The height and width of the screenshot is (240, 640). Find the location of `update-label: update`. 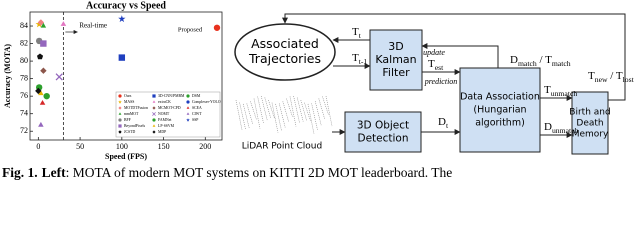

update-label: update is located at coordinates (434, 52).